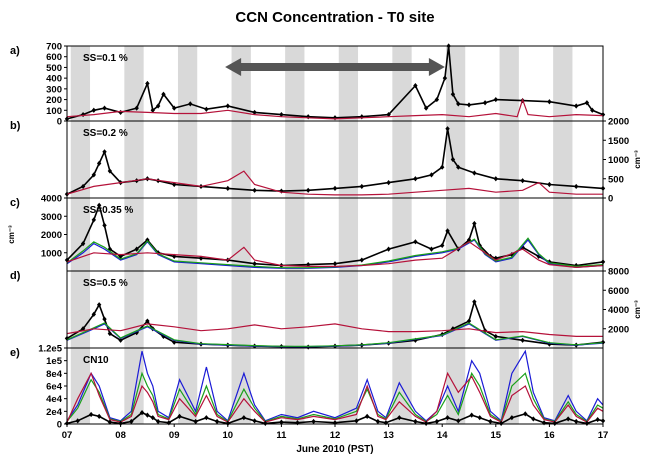 The width and height of the screenshot is (653, 461). I want to click on panel-annotation: SS=0.35 %, so click(108, 210).